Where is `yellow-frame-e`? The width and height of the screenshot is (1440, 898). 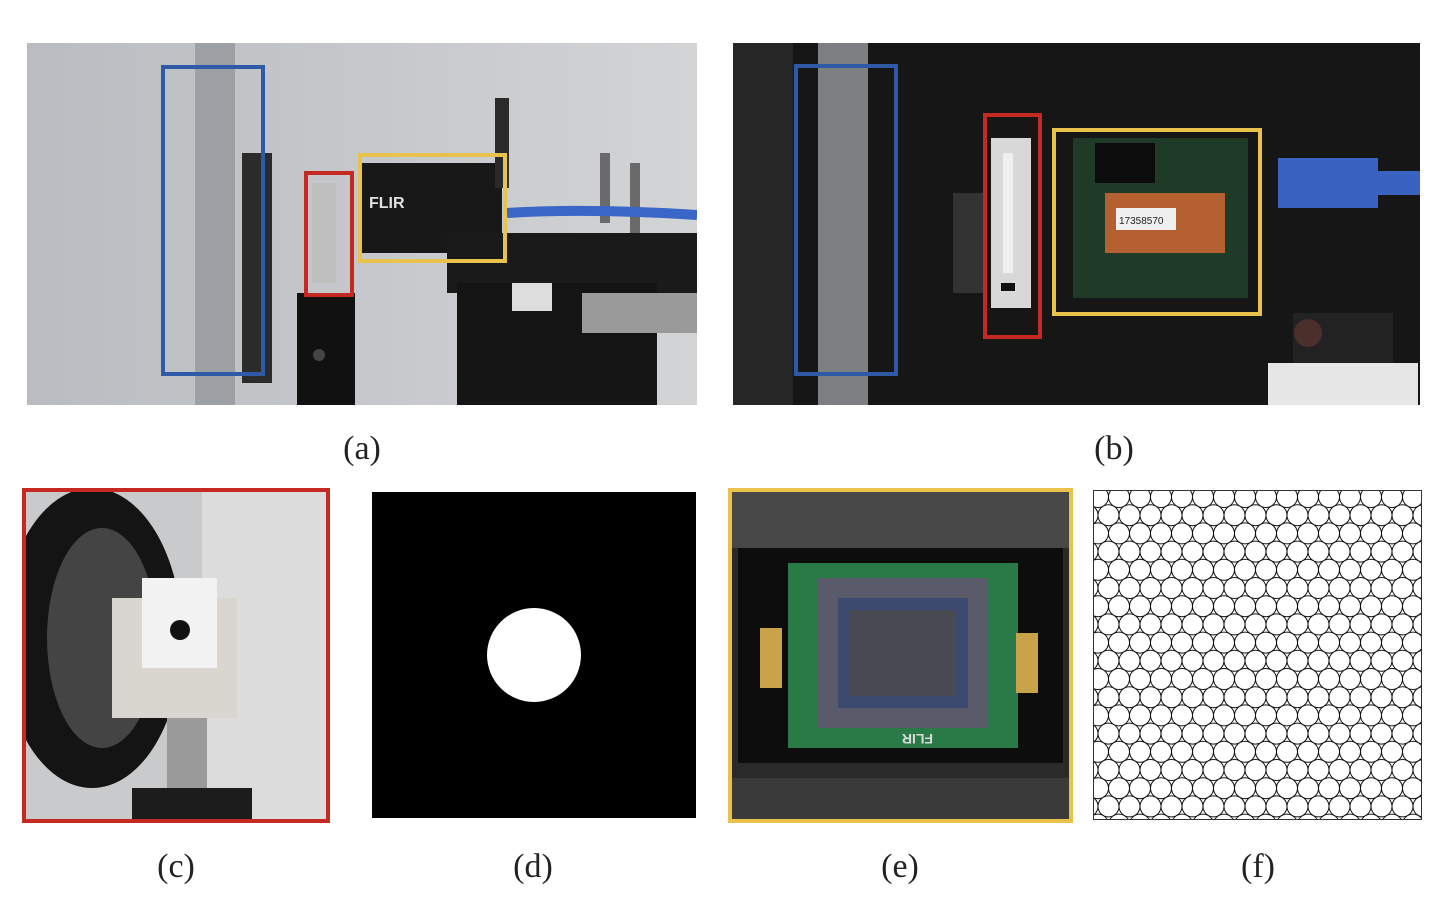 yellow-frame-e is located at coordinates (900, 655).